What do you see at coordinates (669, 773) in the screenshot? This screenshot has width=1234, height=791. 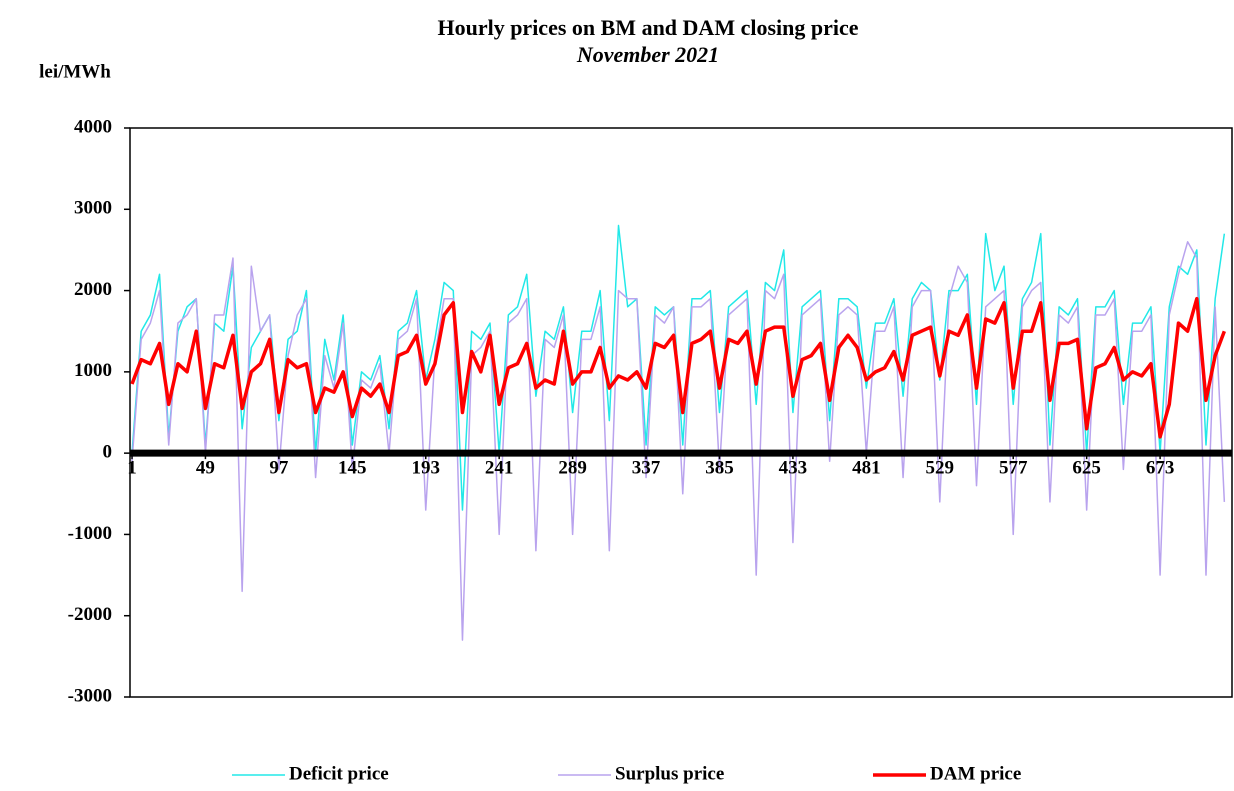 I see `legend-label: Surplus price` at bounding box center [669, 773].